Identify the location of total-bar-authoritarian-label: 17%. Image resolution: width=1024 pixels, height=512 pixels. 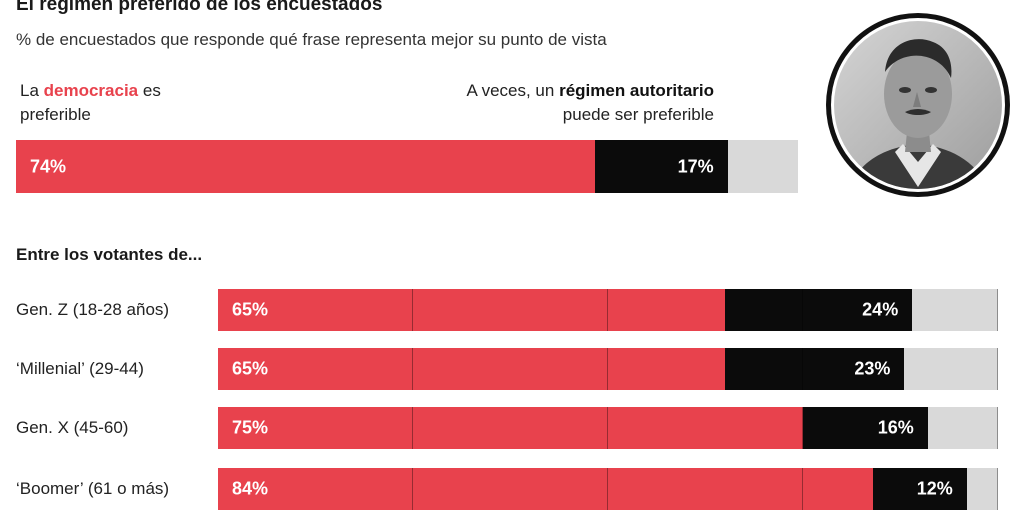
(695, 166).